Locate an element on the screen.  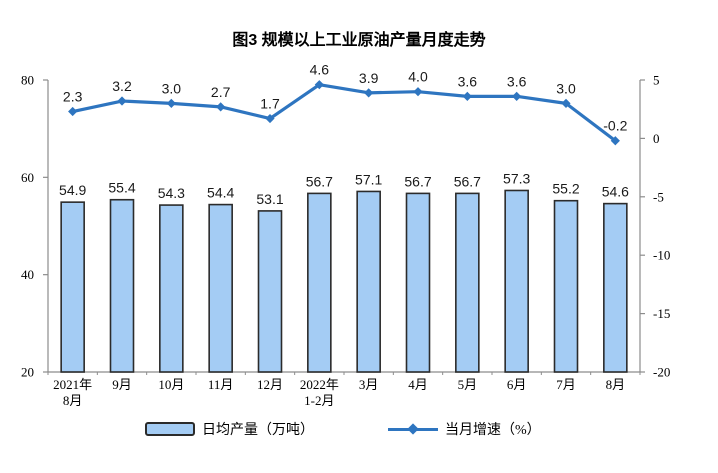
right-axis-tick-label: 5 is located at coordinates (656, 80).